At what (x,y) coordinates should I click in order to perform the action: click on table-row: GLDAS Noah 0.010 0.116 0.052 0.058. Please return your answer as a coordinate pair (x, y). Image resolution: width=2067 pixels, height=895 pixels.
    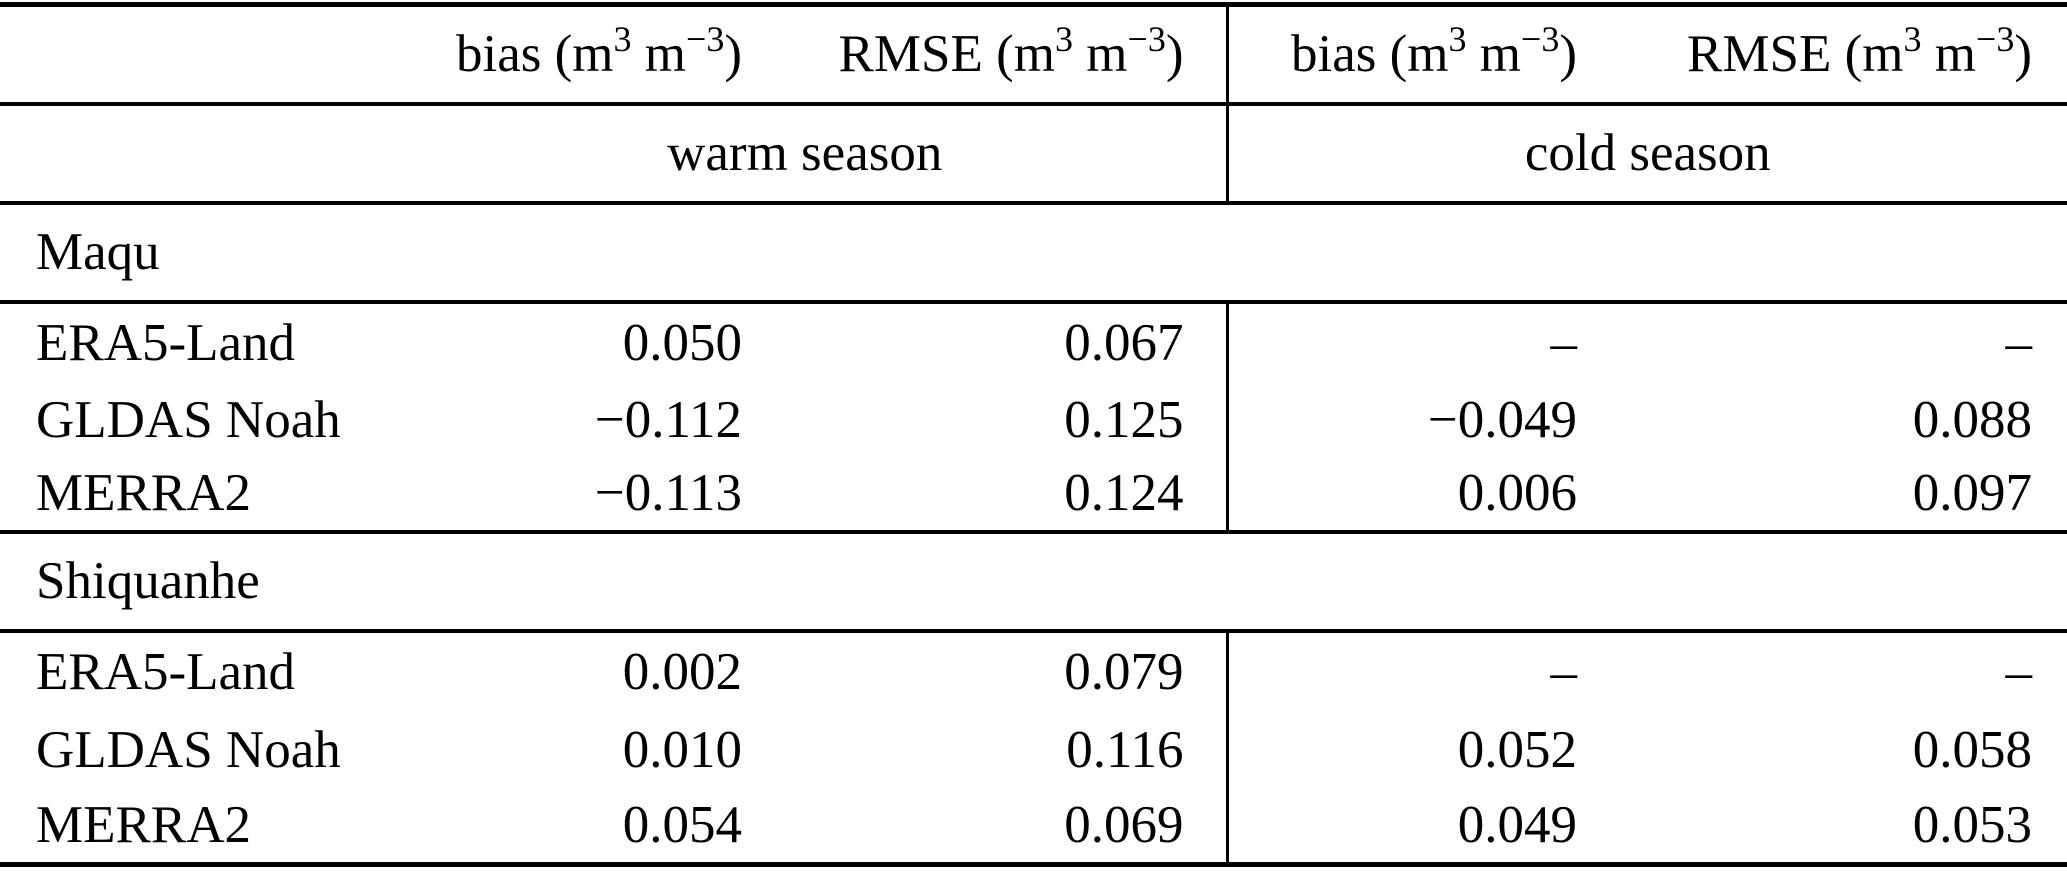
    Looking at the image, I should click on (1033, 750).